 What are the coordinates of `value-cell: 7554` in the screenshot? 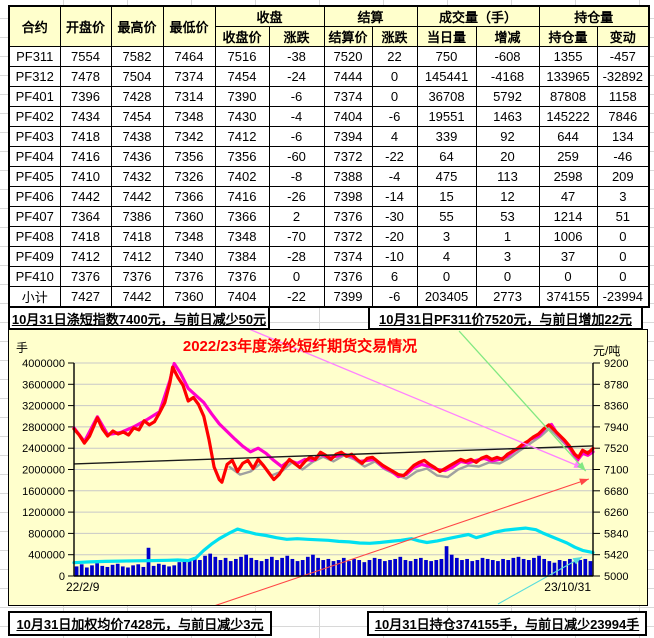 It's located at (85, 56).